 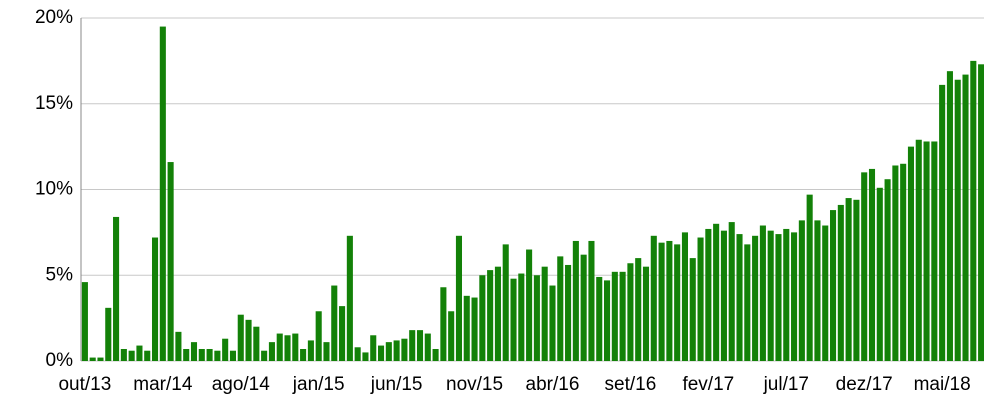 What do you see at coordinates (864, 384) in the screenshot?
I see `x-tick-label: dez/17` at bounding box center [864, 384].